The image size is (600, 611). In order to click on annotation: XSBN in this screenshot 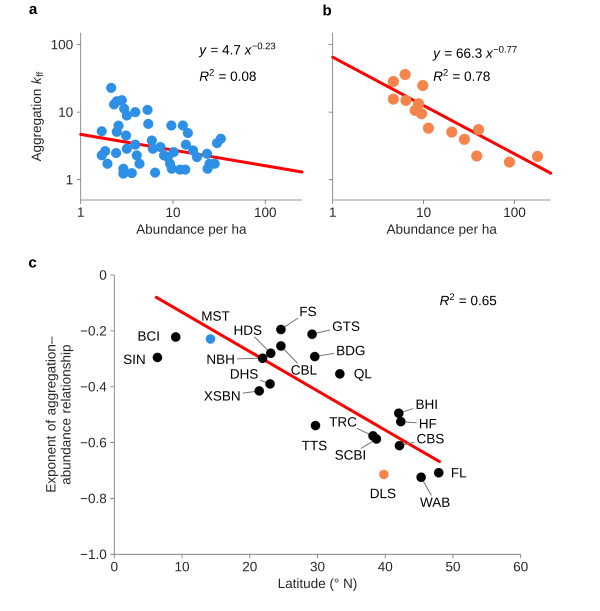, I will do `click(222, 396)`.